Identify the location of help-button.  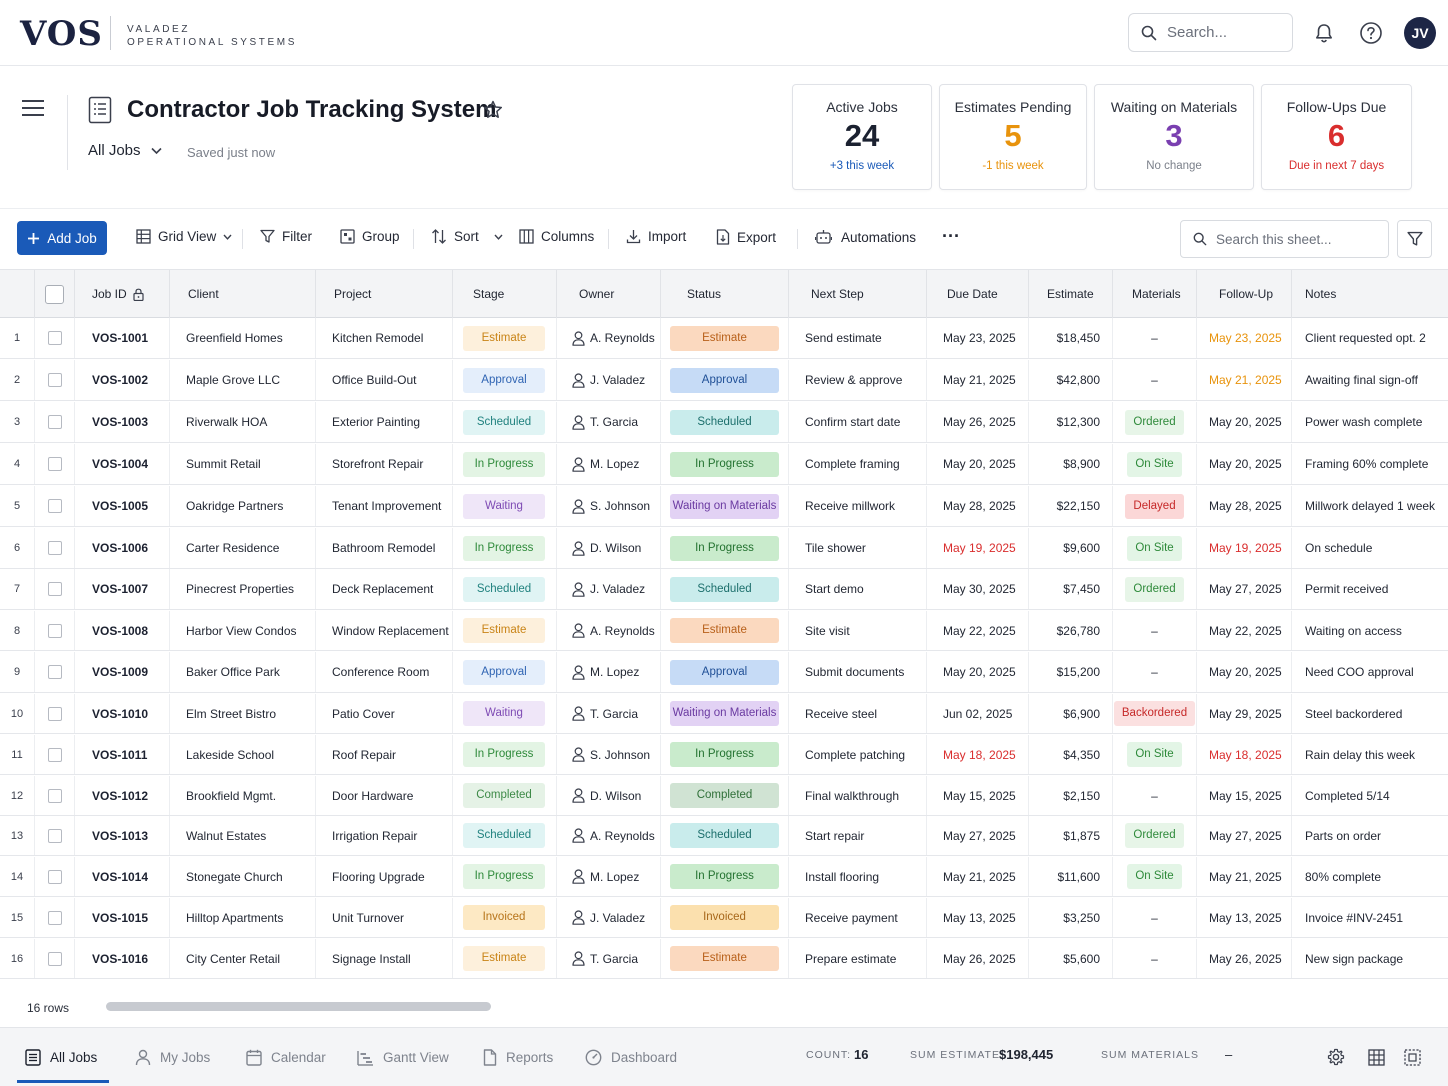
(1371, 33).